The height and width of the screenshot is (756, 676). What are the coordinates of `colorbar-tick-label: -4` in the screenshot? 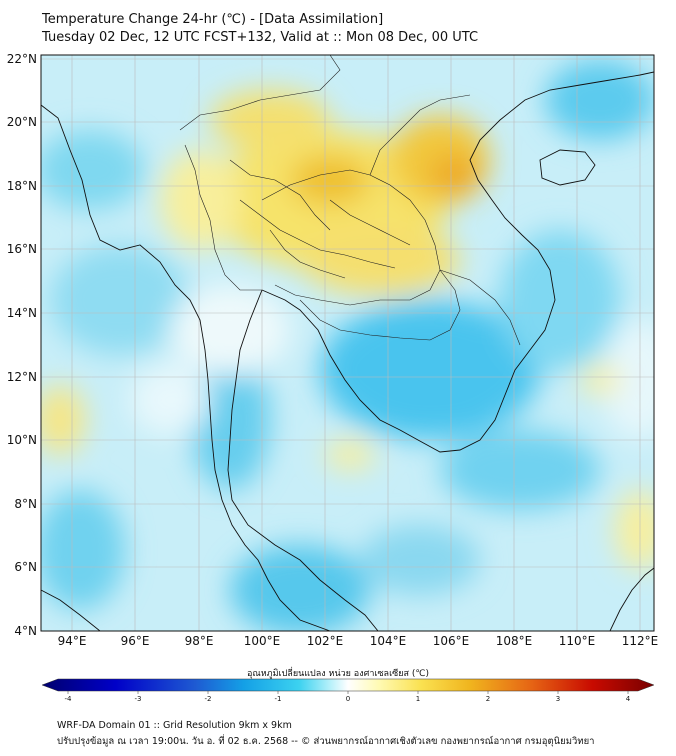 It's located at (69, 699).